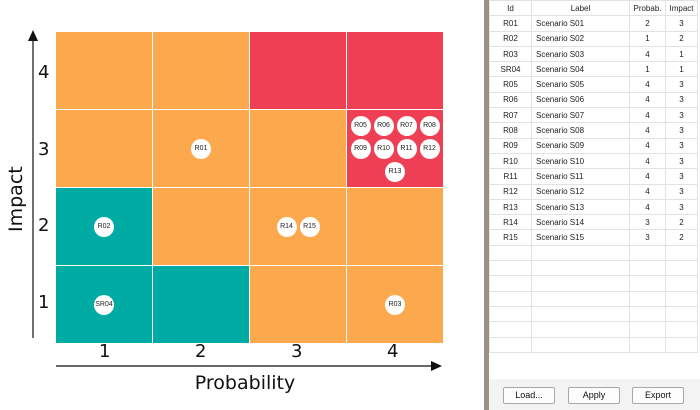  What do you see at coordinates (309, 226) in the screenshot?
I see `risk-marker-r15: R15` at bounding box center [309, 226].